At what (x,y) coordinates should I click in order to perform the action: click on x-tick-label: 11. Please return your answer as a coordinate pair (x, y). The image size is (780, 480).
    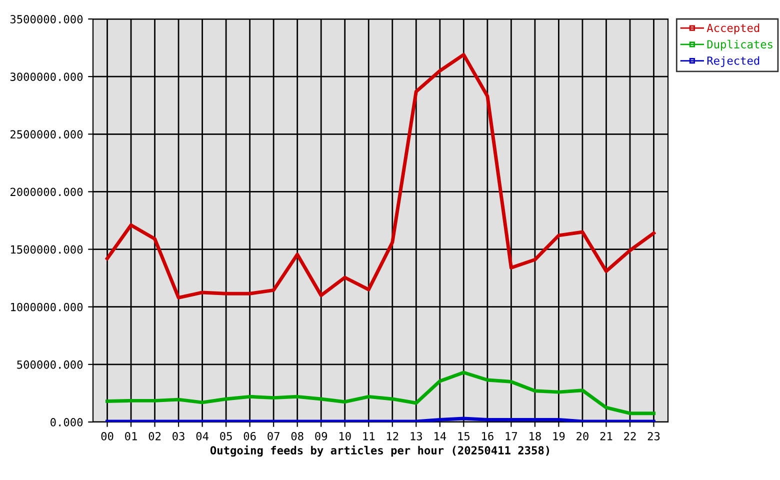
    Looking at the image, I should click on (369, 436).